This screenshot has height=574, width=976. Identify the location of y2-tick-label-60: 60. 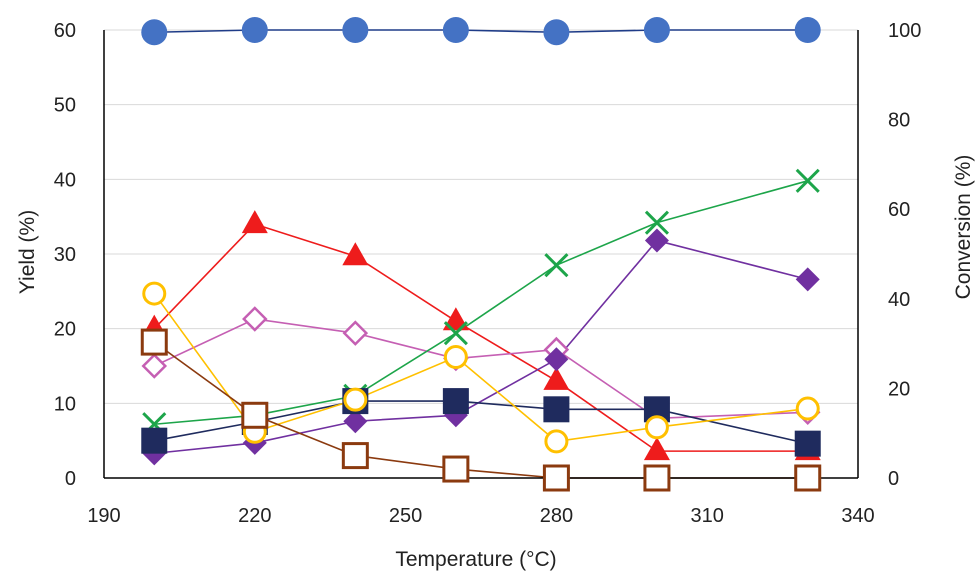
(899, 210).